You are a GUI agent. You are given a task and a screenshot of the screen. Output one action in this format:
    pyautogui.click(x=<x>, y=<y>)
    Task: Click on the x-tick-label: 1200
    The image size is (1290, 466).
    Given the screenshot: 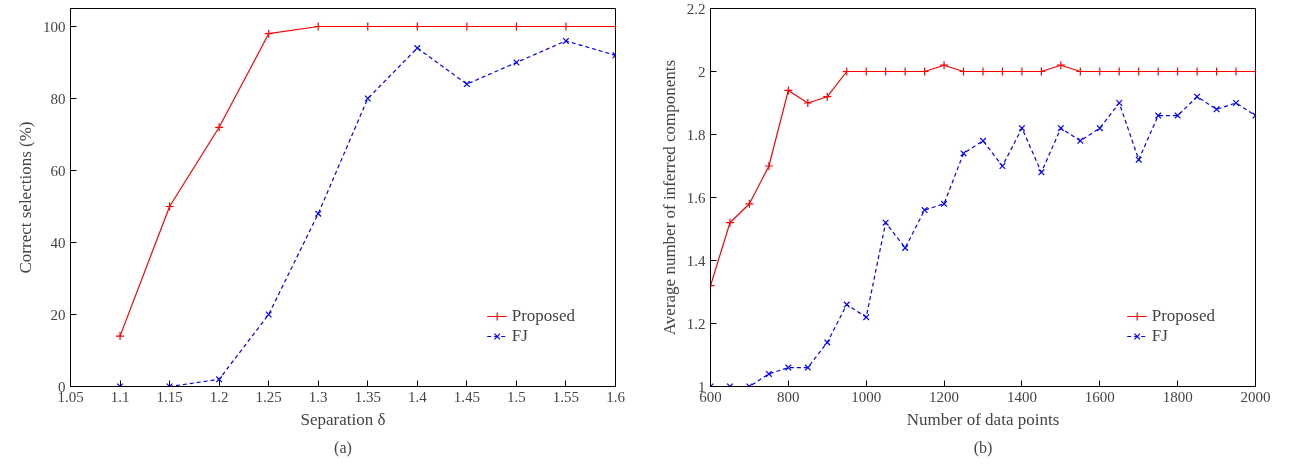 What is the action you would take?
    pyautogui.click(x=944, y=396)
    